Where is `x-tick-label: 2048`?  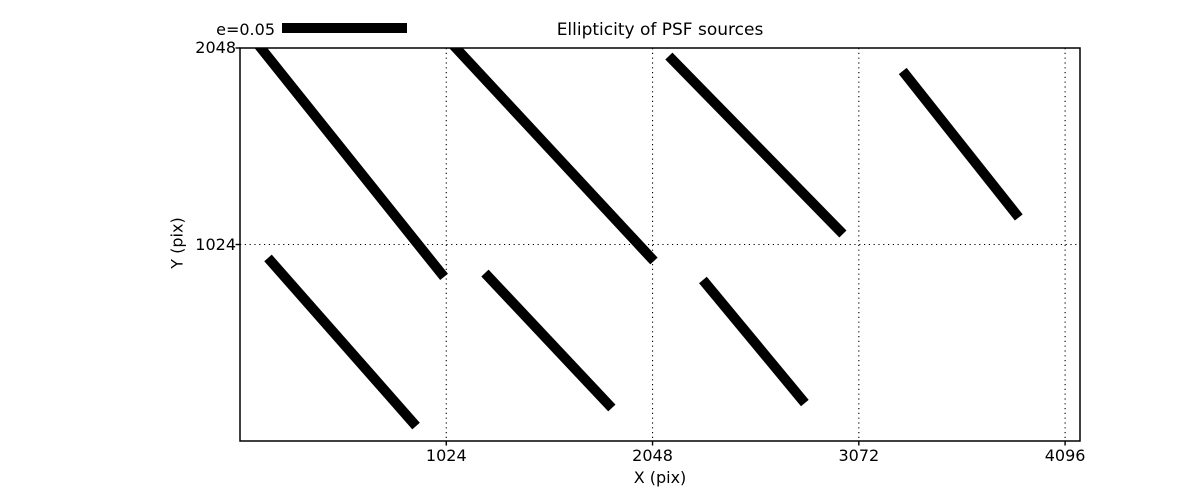
x-tick-label: 2048 is located at coordinates (652, 455).